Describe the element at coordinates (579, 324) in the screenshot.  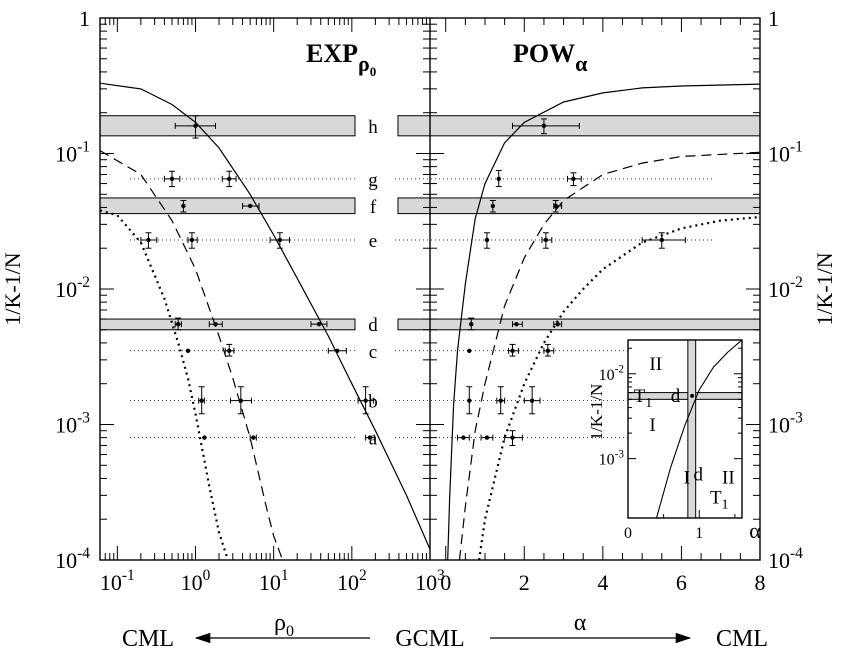
I see `band-d-right` at that location.